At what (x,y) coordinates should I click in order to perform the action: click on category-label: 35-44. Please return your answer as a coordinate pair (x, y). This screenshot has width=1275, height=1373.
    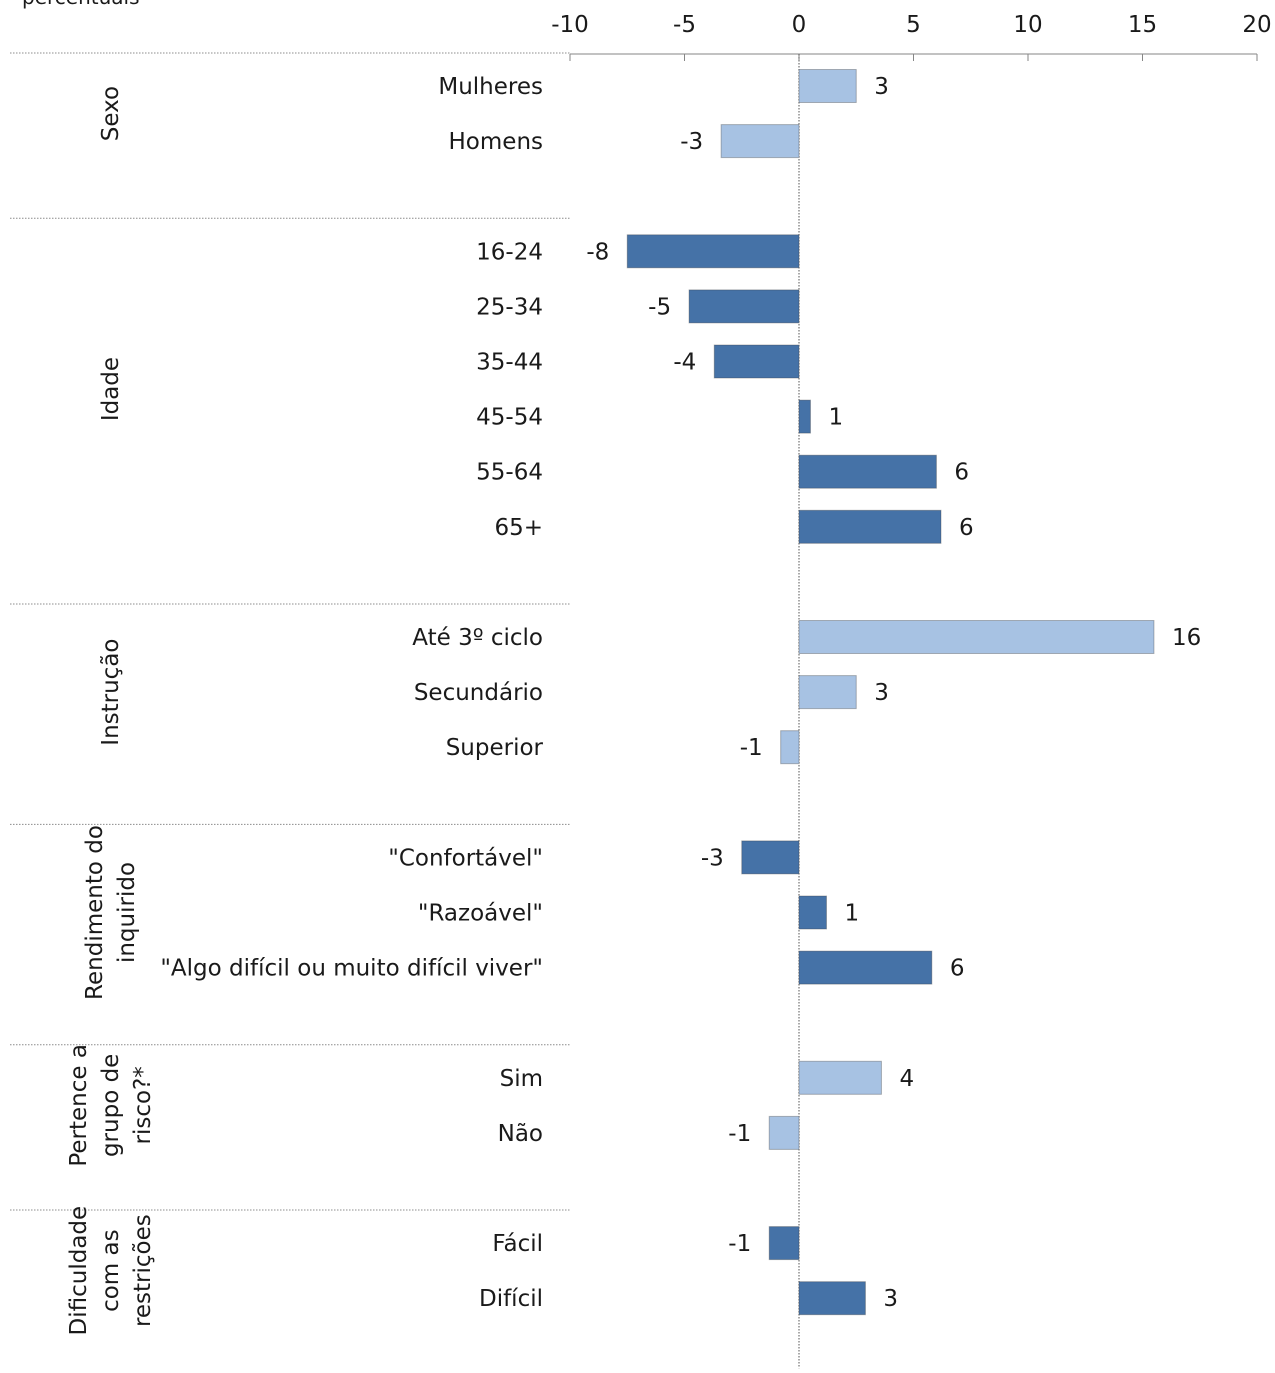
    Looking at the image, I should click on (509, 363).